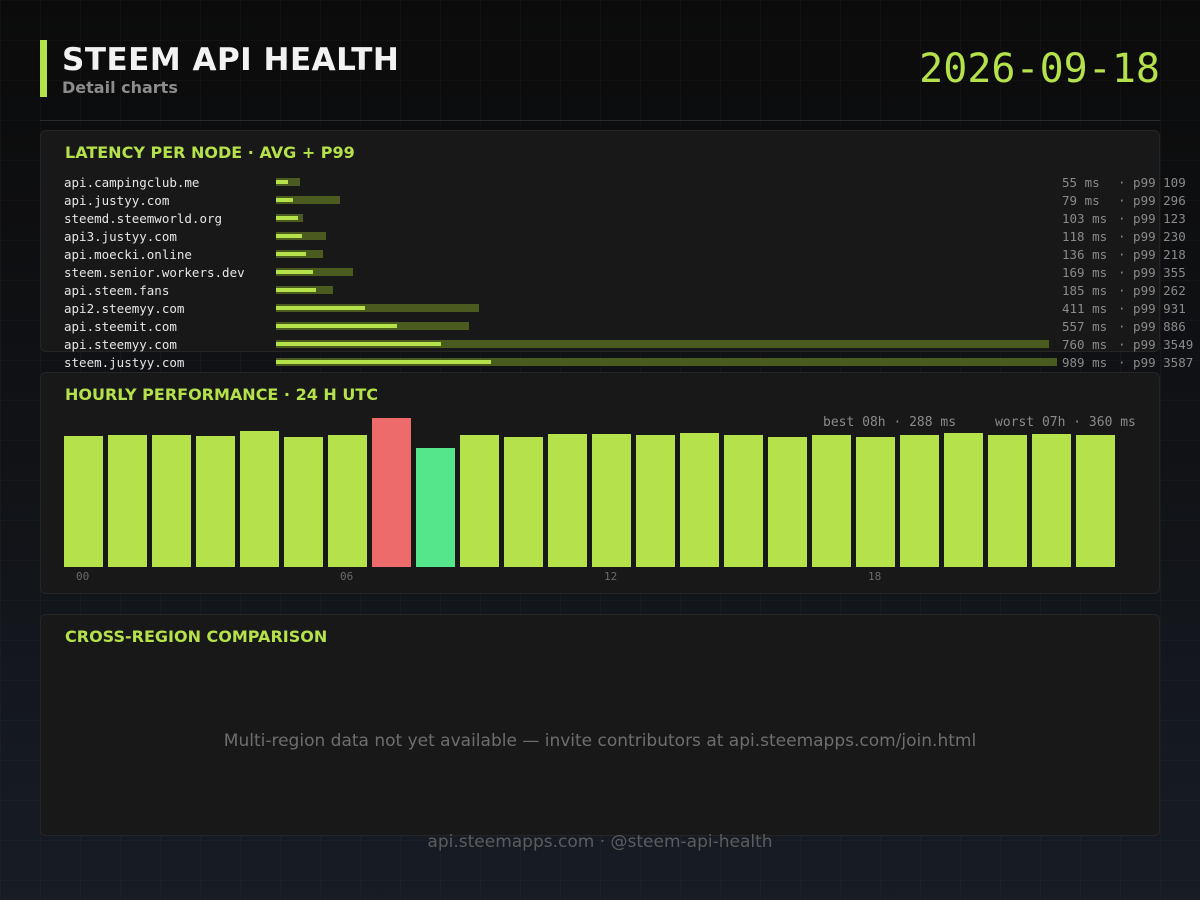 The height and width of the screenshot is (900, 1200). I want to click on latency-avg-value: 103 ms, so click(1085, 218).